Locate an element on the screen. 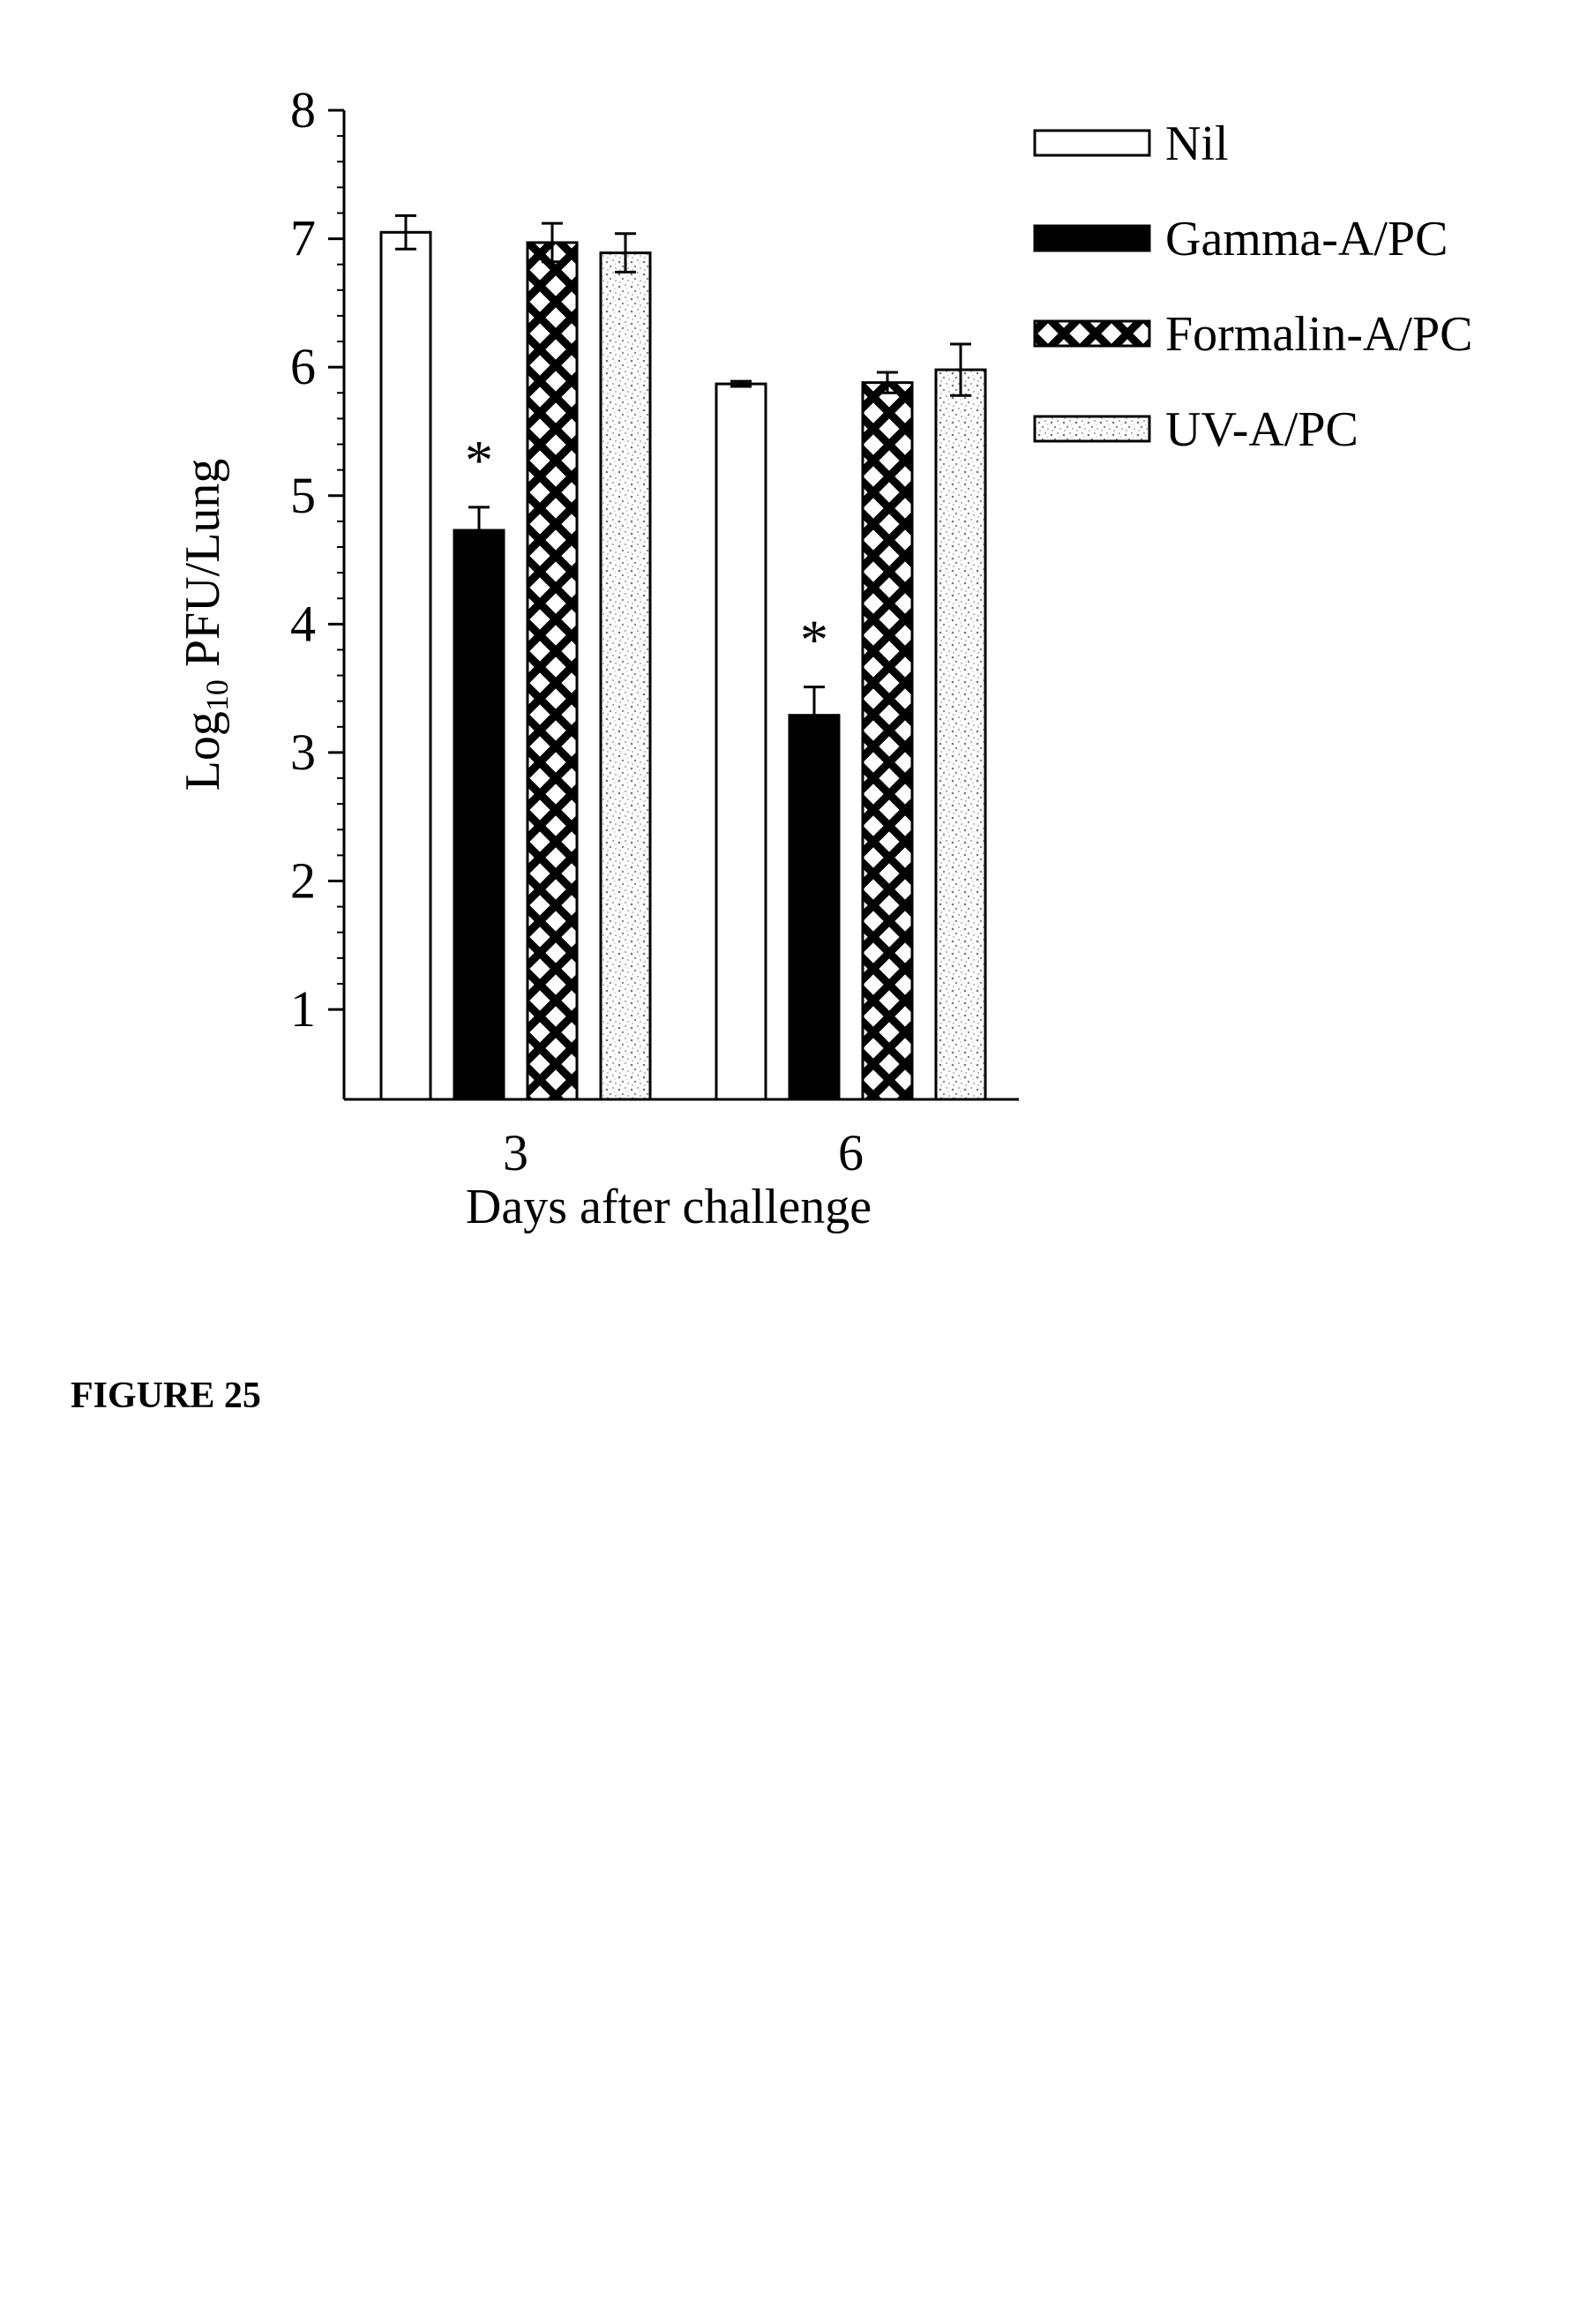  y-tick-label: 3 is located at coordinates (303, 752).